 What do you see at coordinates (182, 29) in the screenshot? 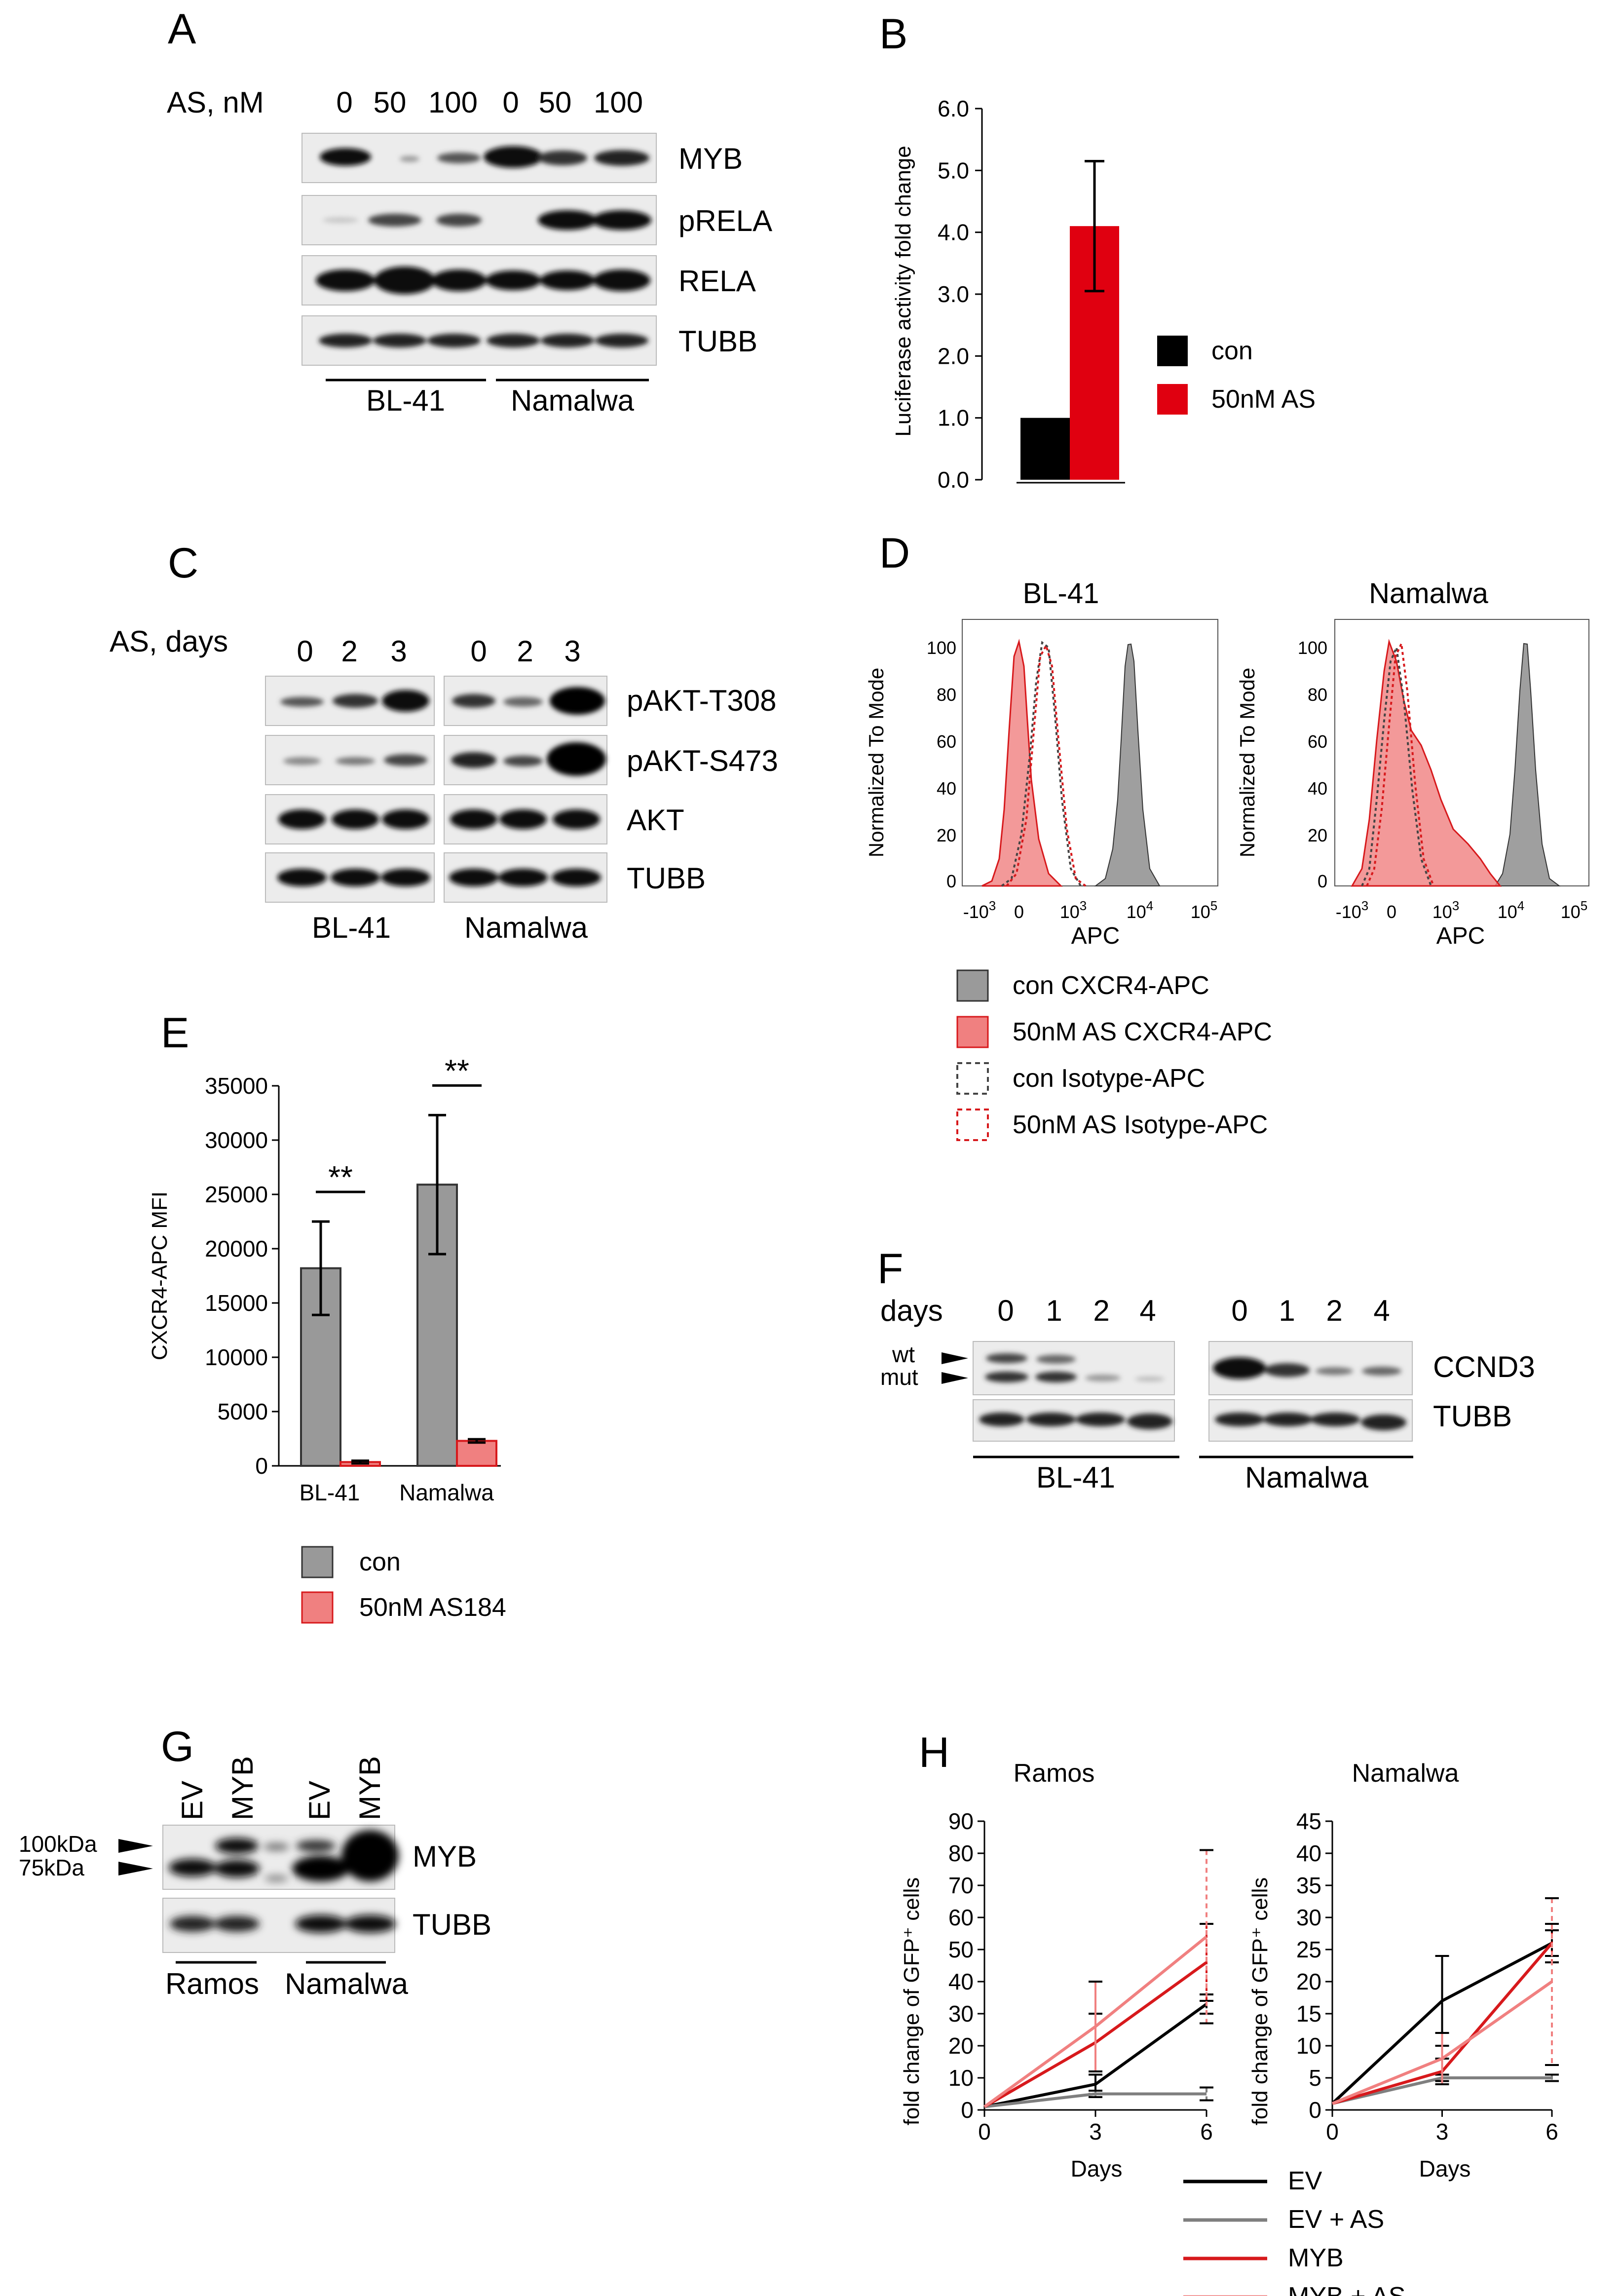
I see `panel-a-letter: A` at bounding box center [182, 29].